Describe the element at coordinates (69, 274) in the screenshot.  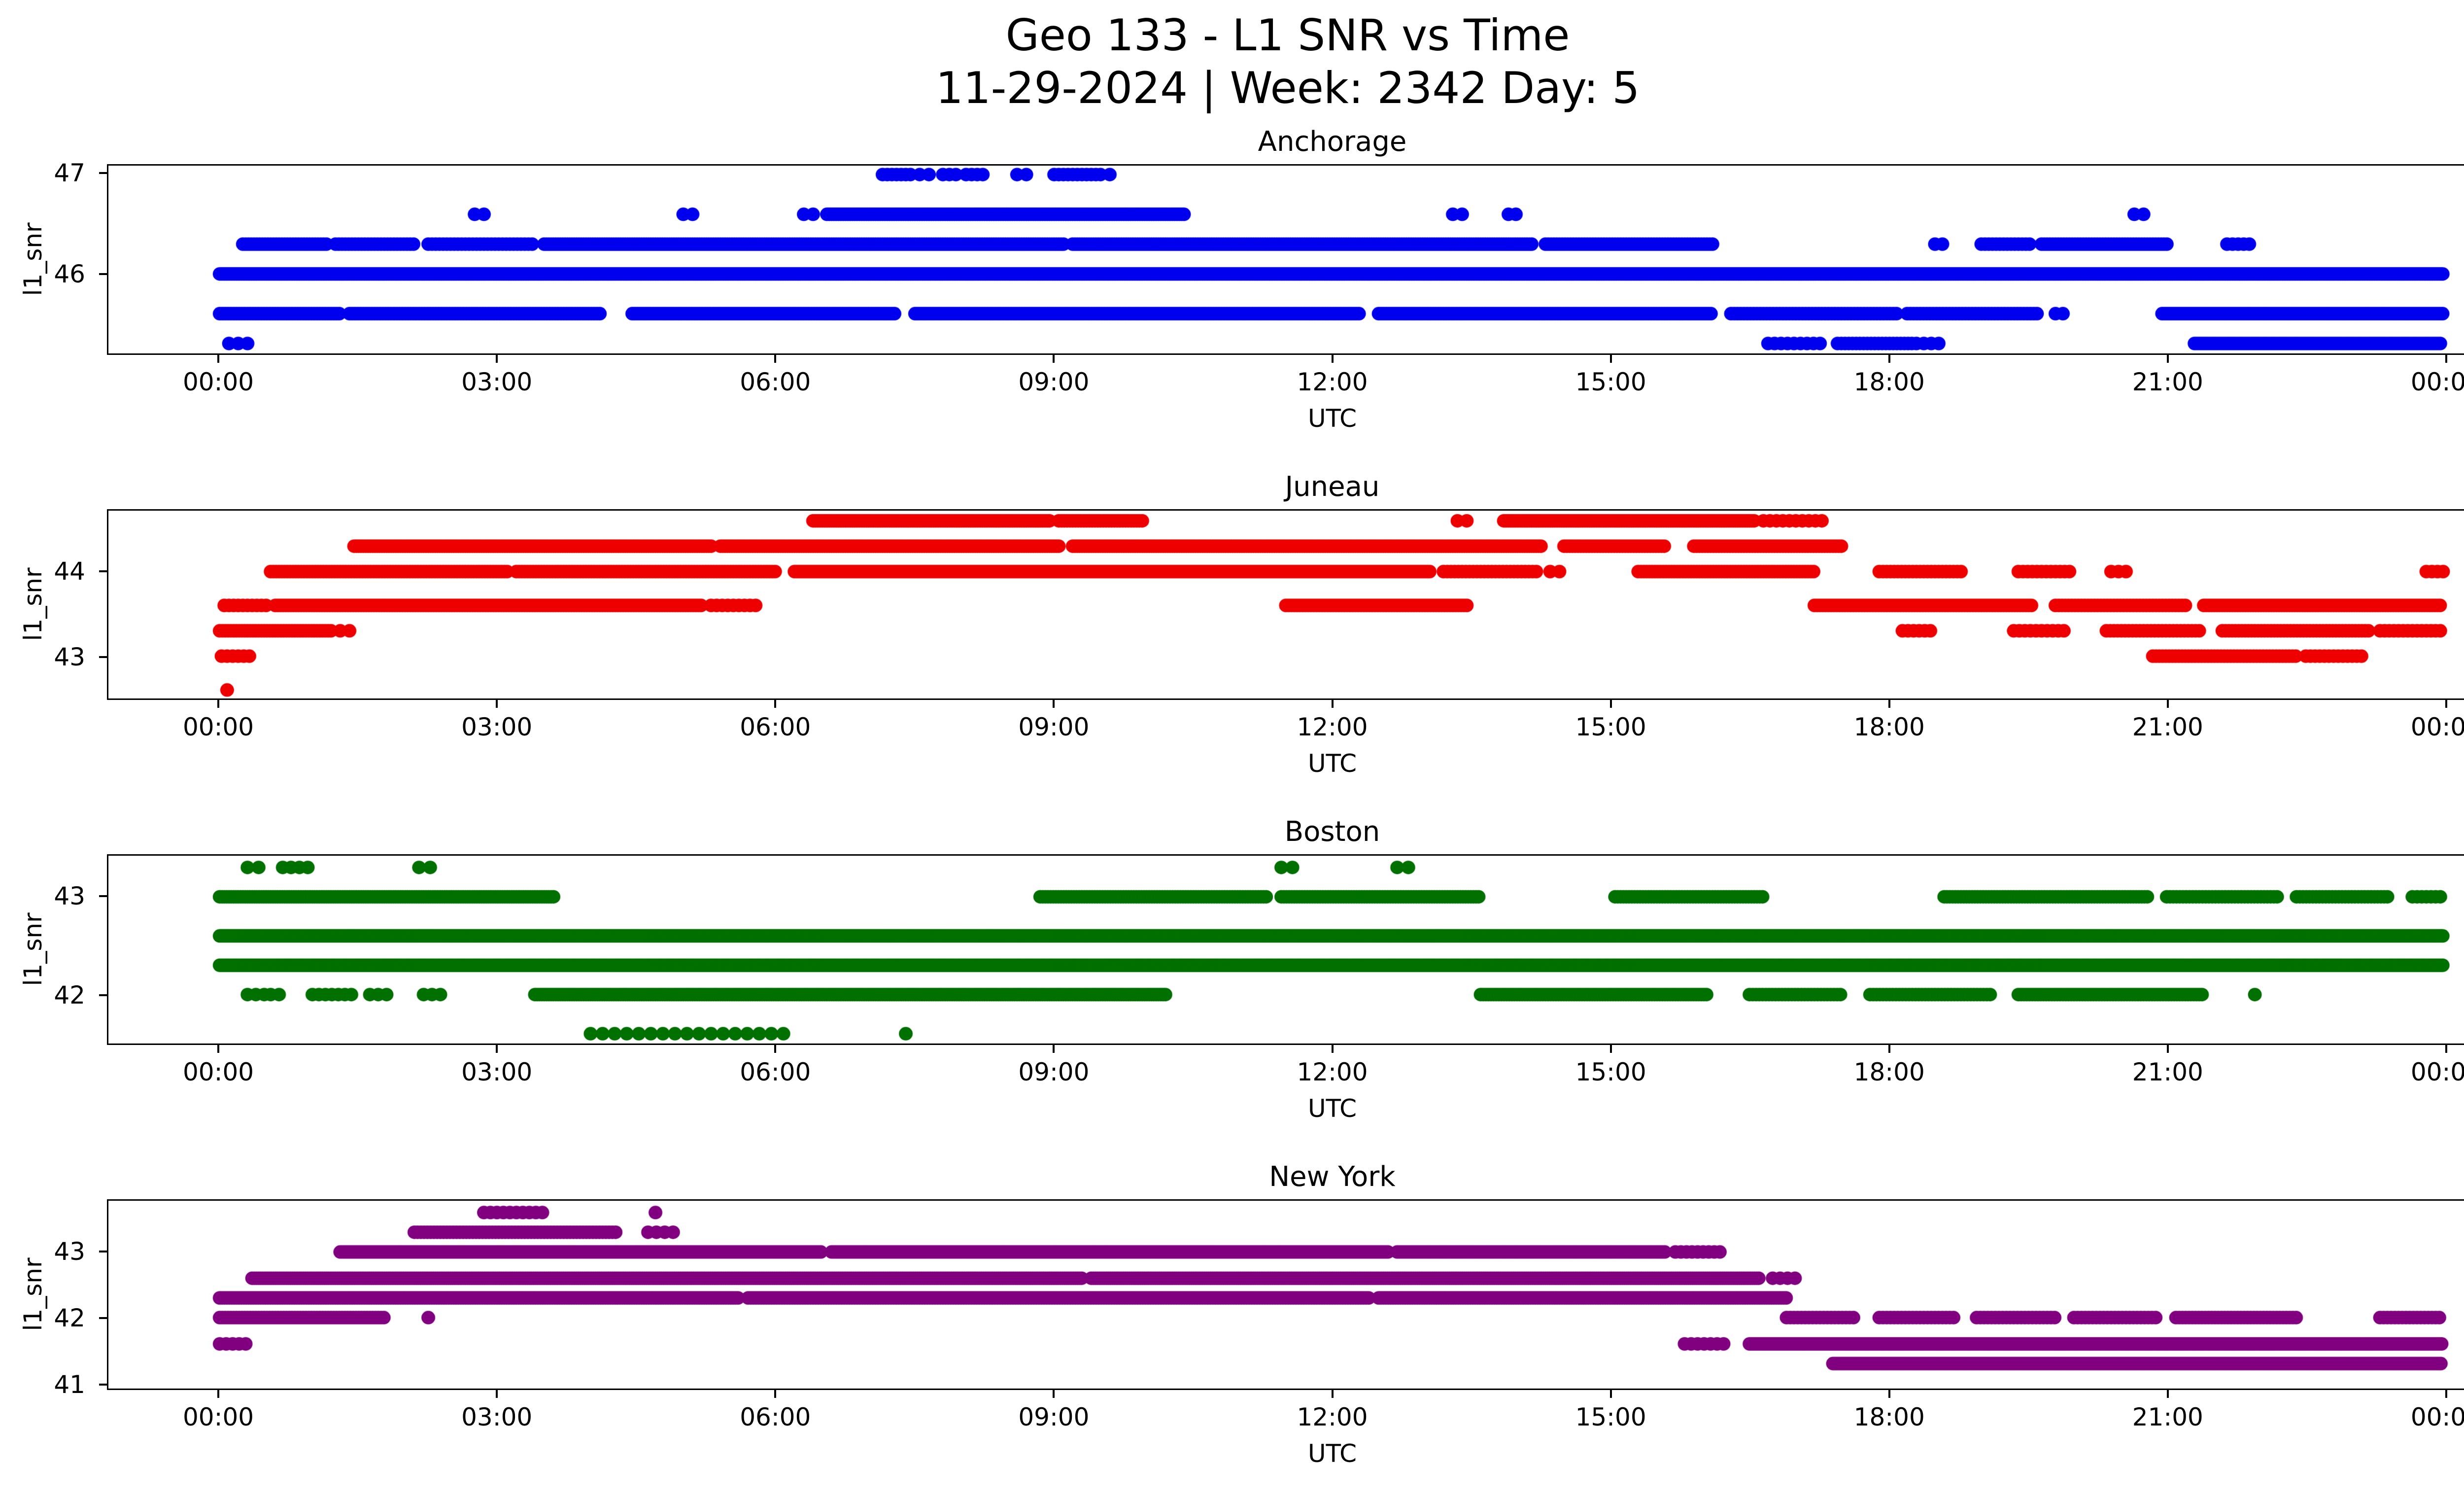
I see `y-tick-label: 46` at that location.